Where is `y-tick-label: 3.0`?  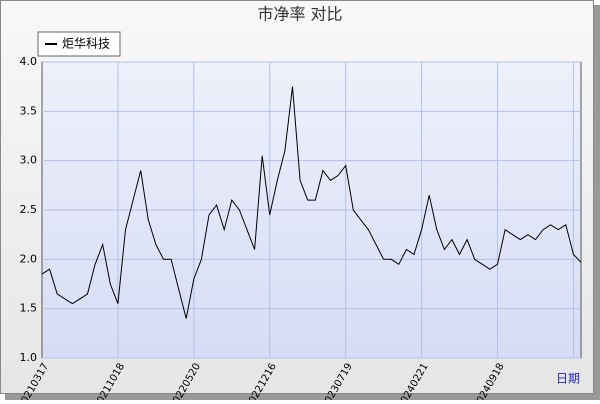 y-tick-label: 3.0 is located at coordinates (29, 160).